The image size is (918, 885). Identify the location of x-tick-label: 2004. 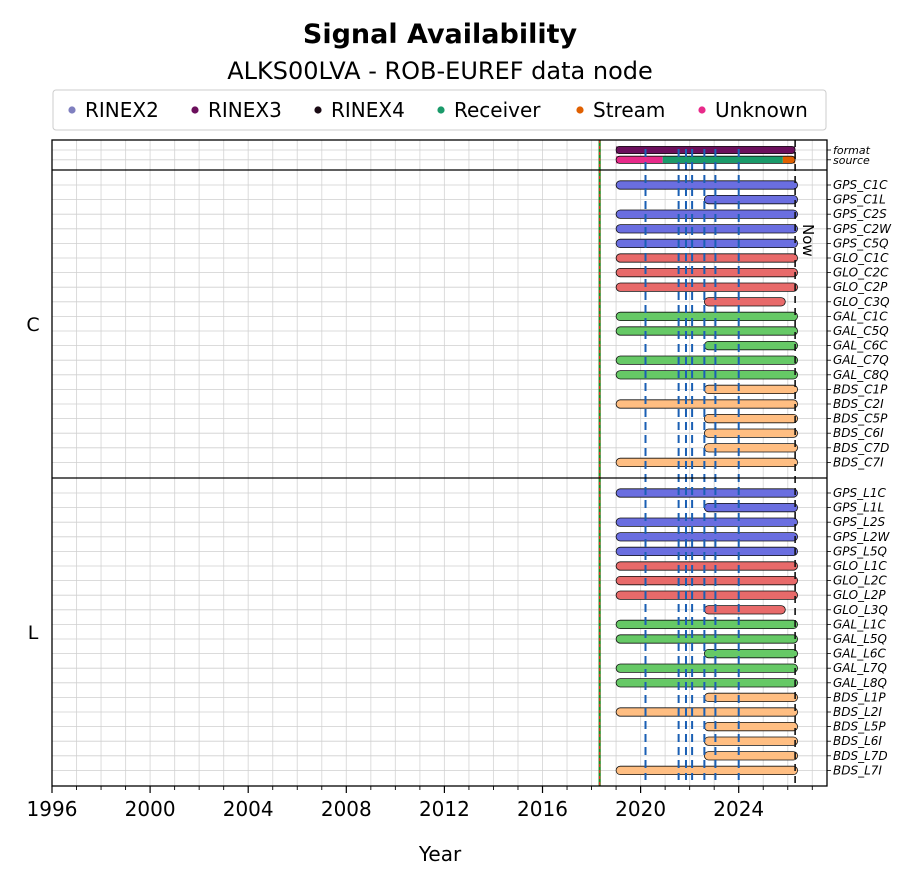
(248, 809).